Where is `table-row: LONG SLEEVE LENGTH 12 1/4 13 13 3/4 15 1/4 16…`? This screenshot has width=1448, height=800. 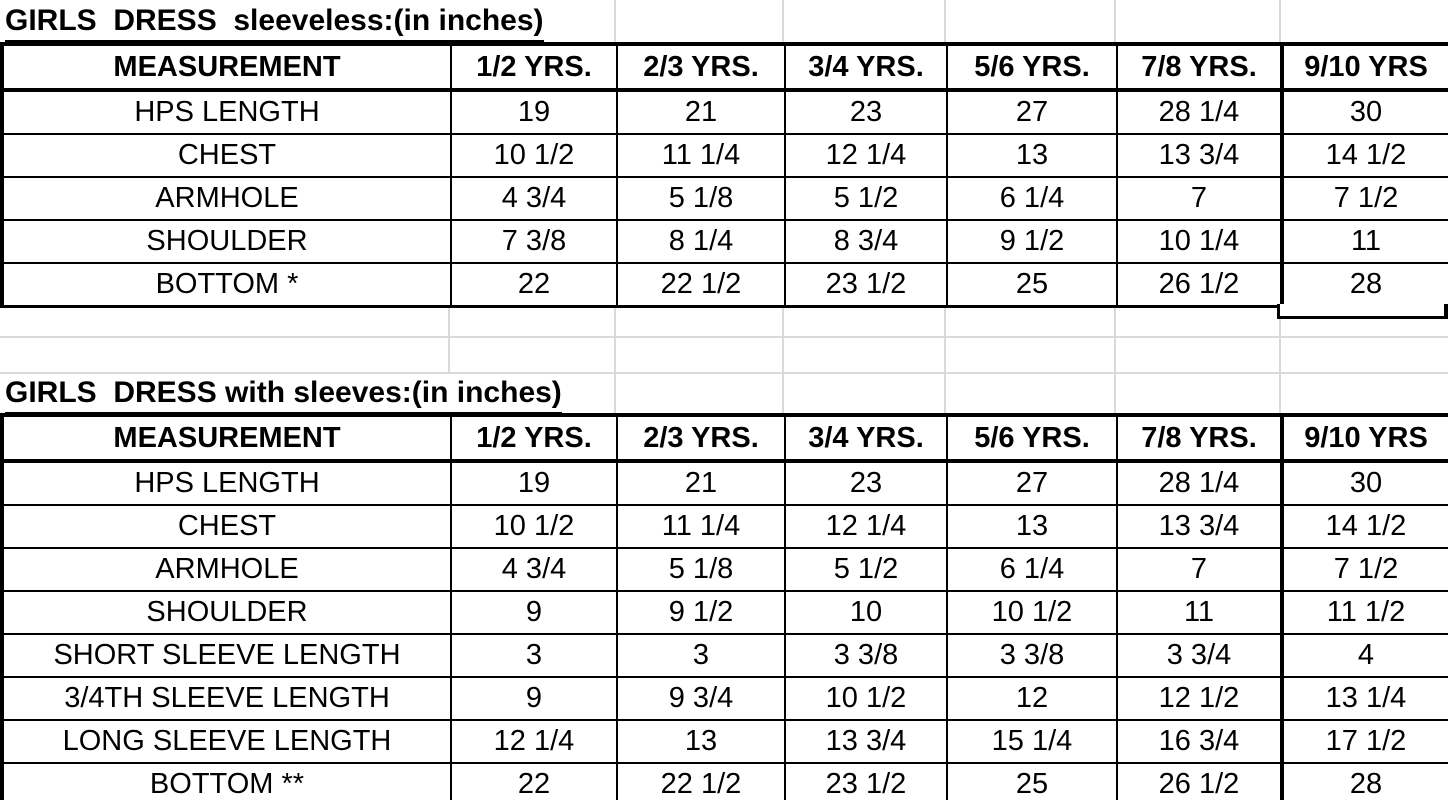
table-row: LONG SLEEVE LENGTH 12 1/4 13 13 3/4 15 1/4 16… is located at coordinates (724, 741).